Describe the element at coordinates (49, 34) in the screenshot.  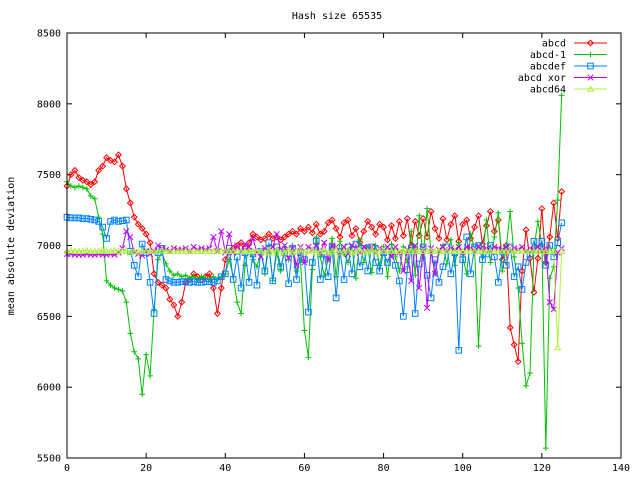
I see `y-tick-label: 8500` at that location.